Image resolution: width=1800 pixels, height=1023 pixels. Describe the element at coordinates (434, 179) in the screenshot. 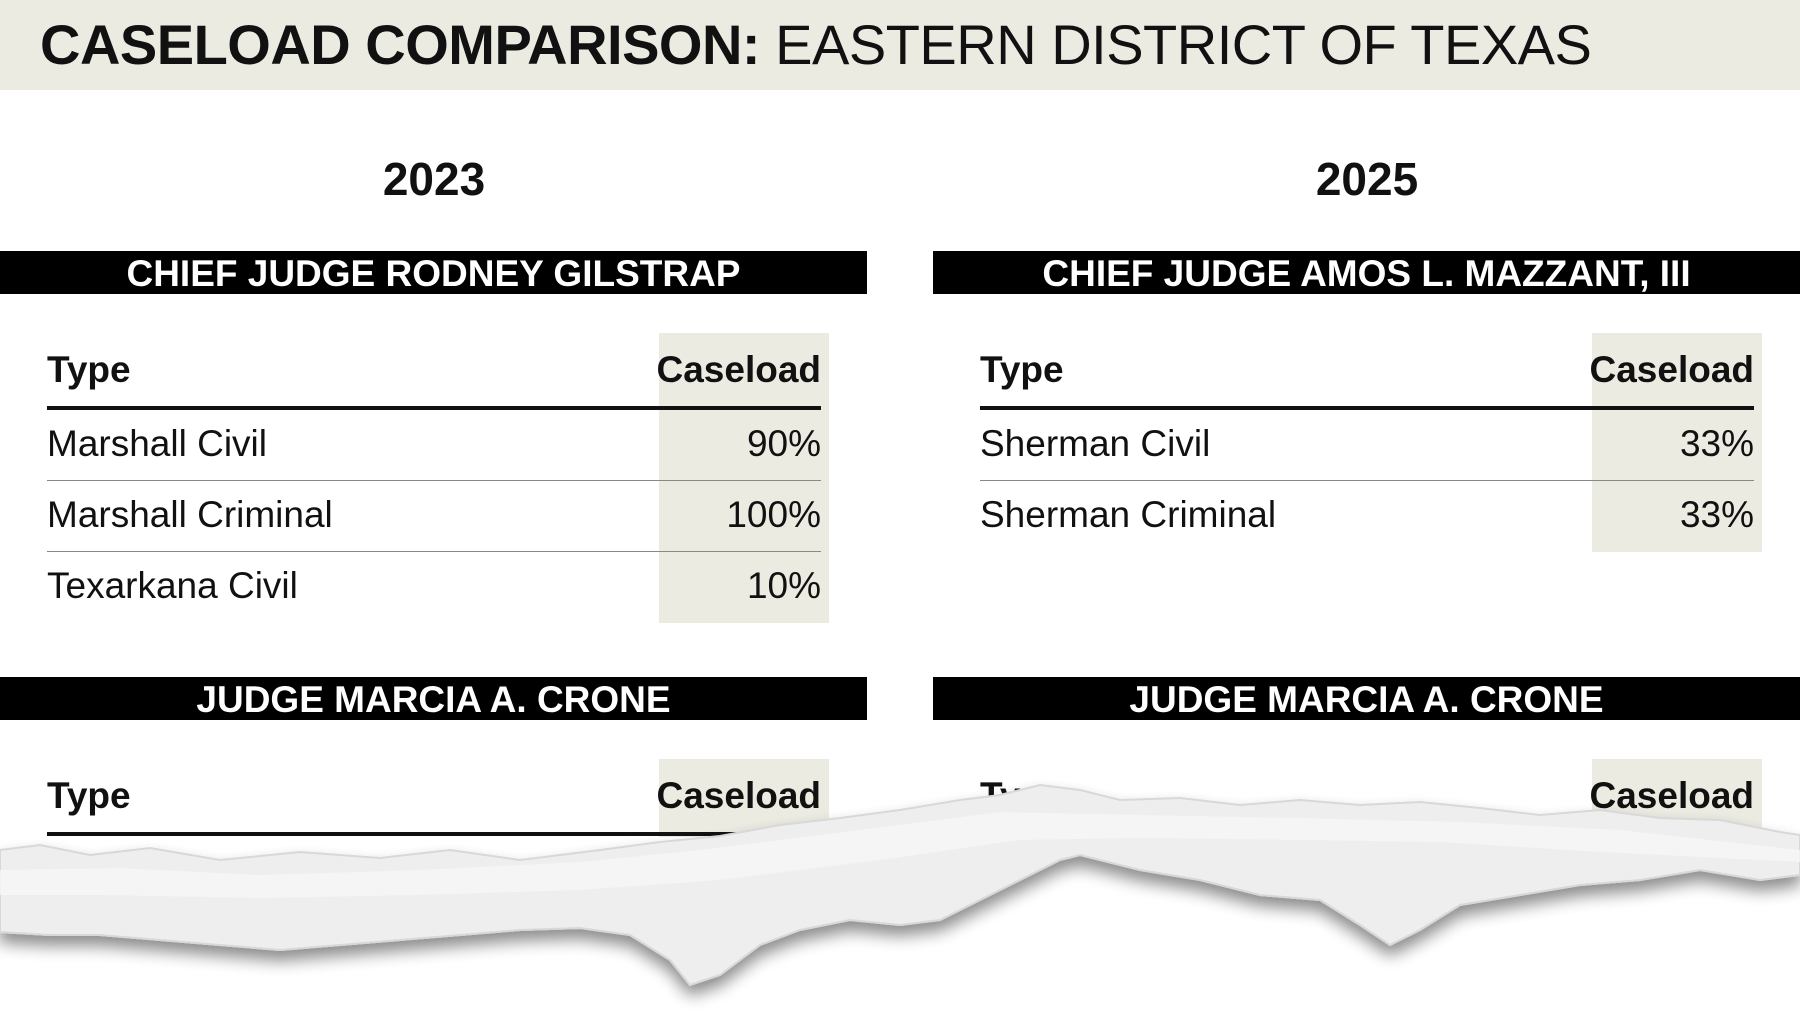

I see `year-heading: 2023` at that location.